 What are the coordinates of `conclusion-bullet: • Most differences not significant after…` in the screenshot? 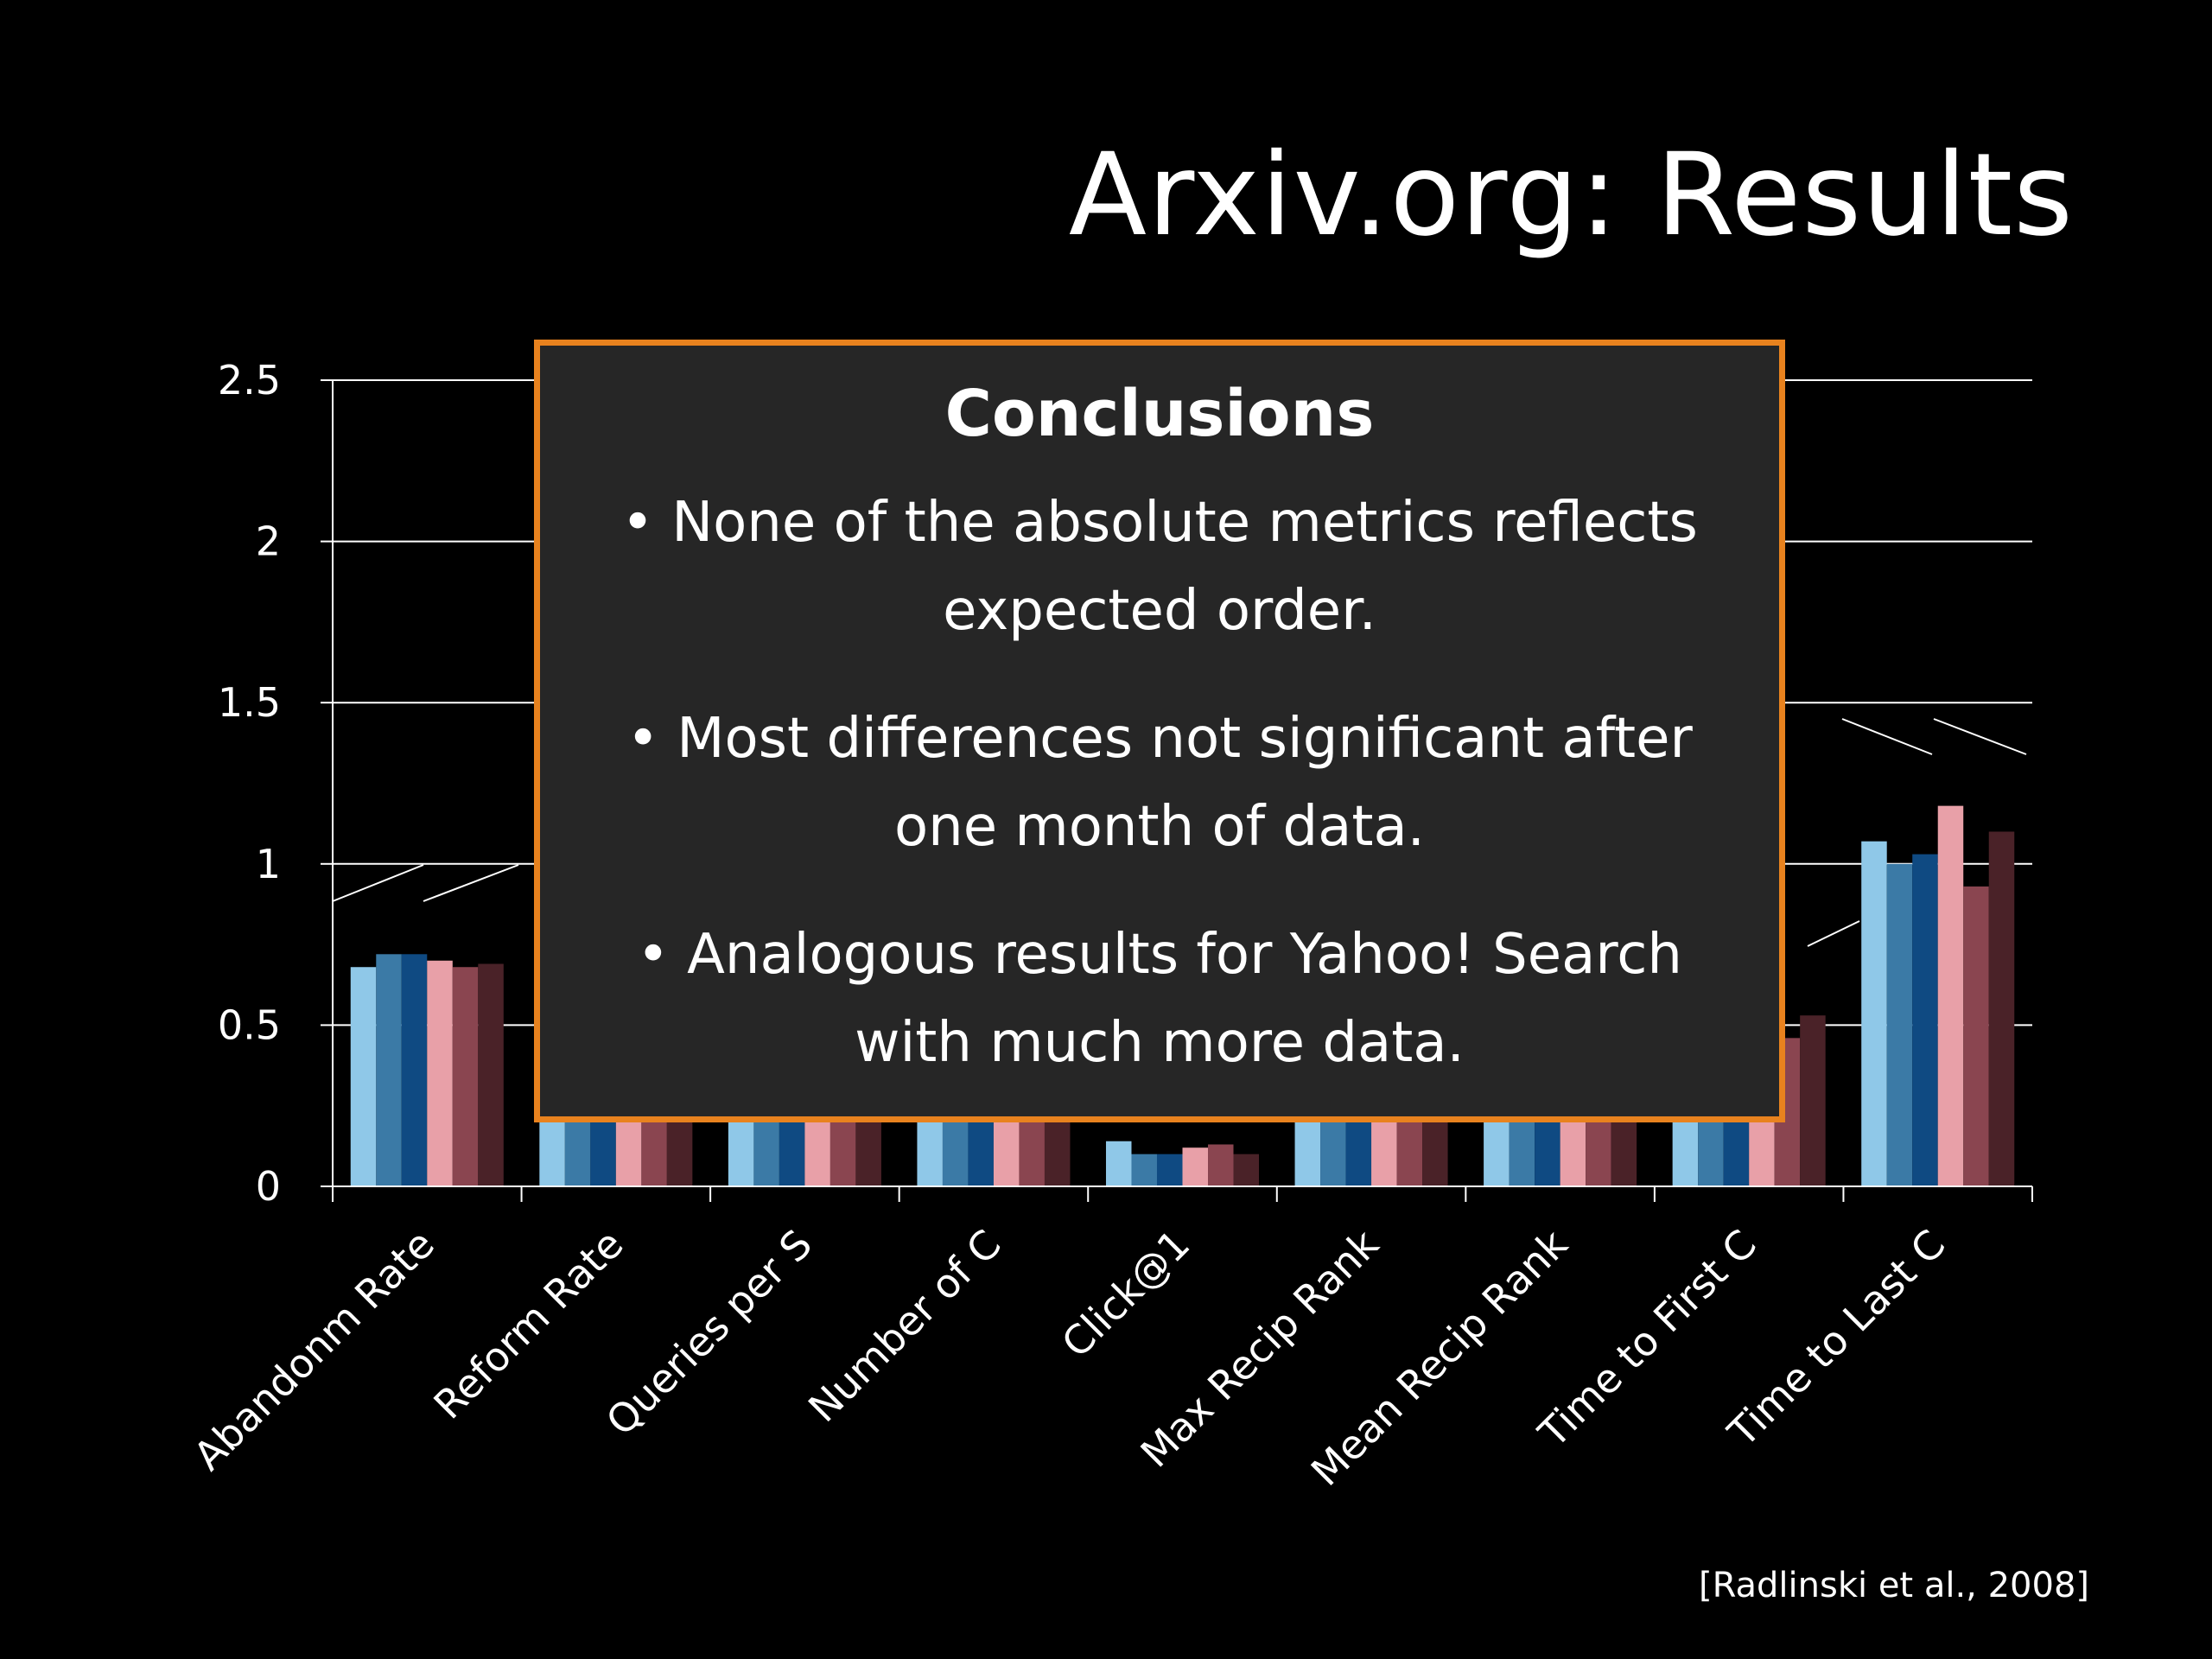 It's located at (1159, 783).